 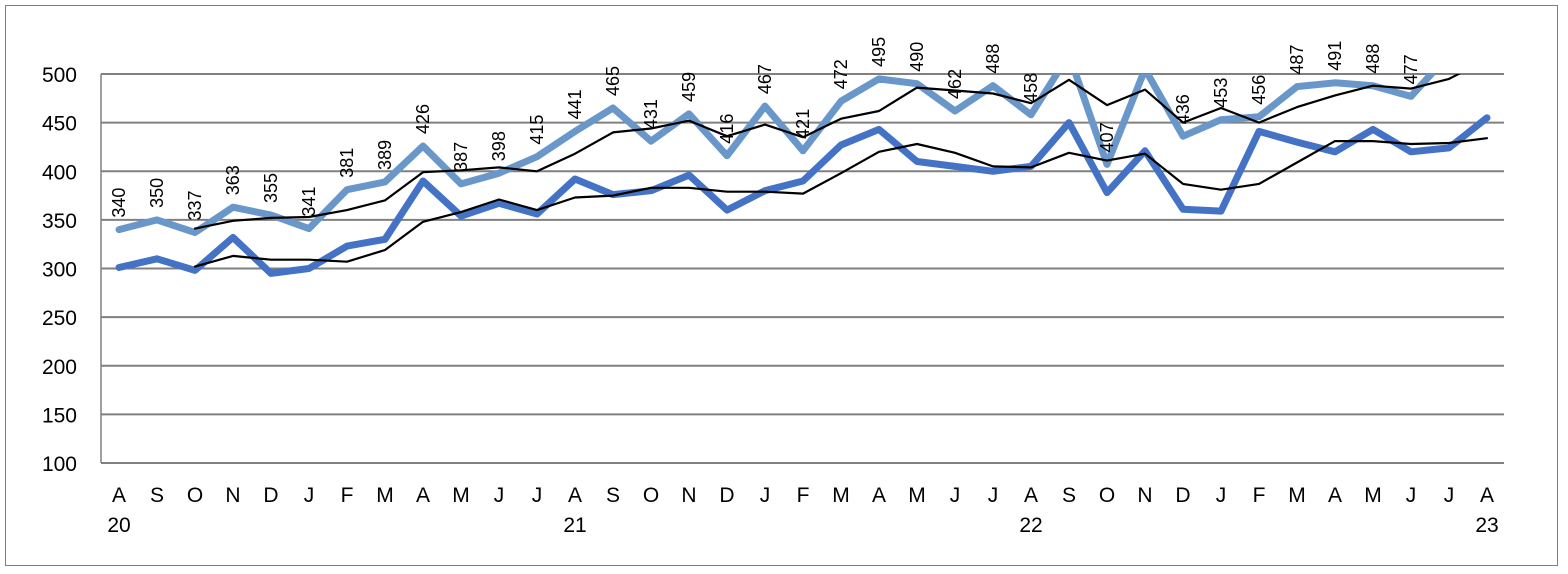 I want to click on data-label: 441, so click(x=575, y=104).